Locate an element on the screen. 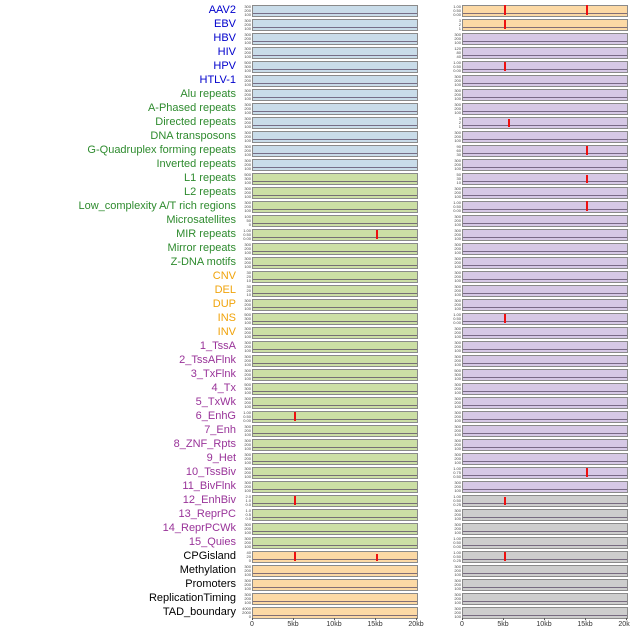 Image resolution: width=630 pixels, height=630 pixels. track-label: G-Quadruplex forming repeats is located at coordinates (161, 150).